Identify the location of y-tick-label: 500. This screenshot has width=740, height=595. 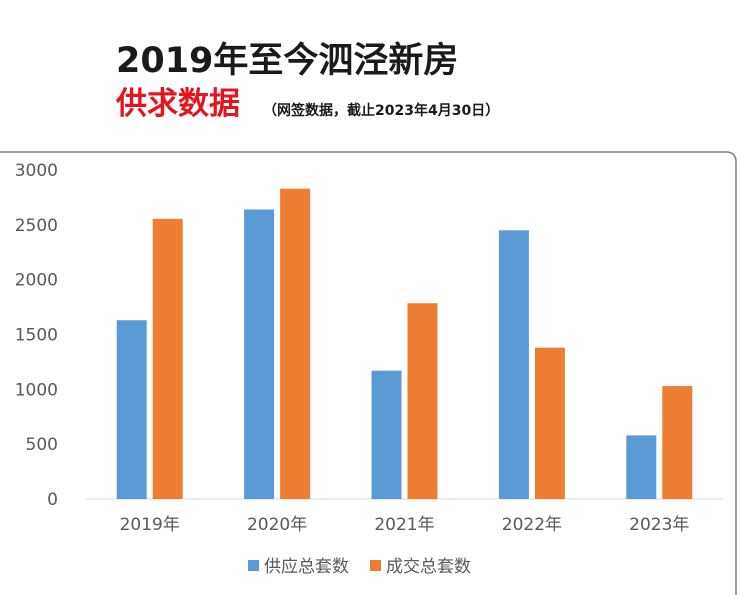
(42, 445).